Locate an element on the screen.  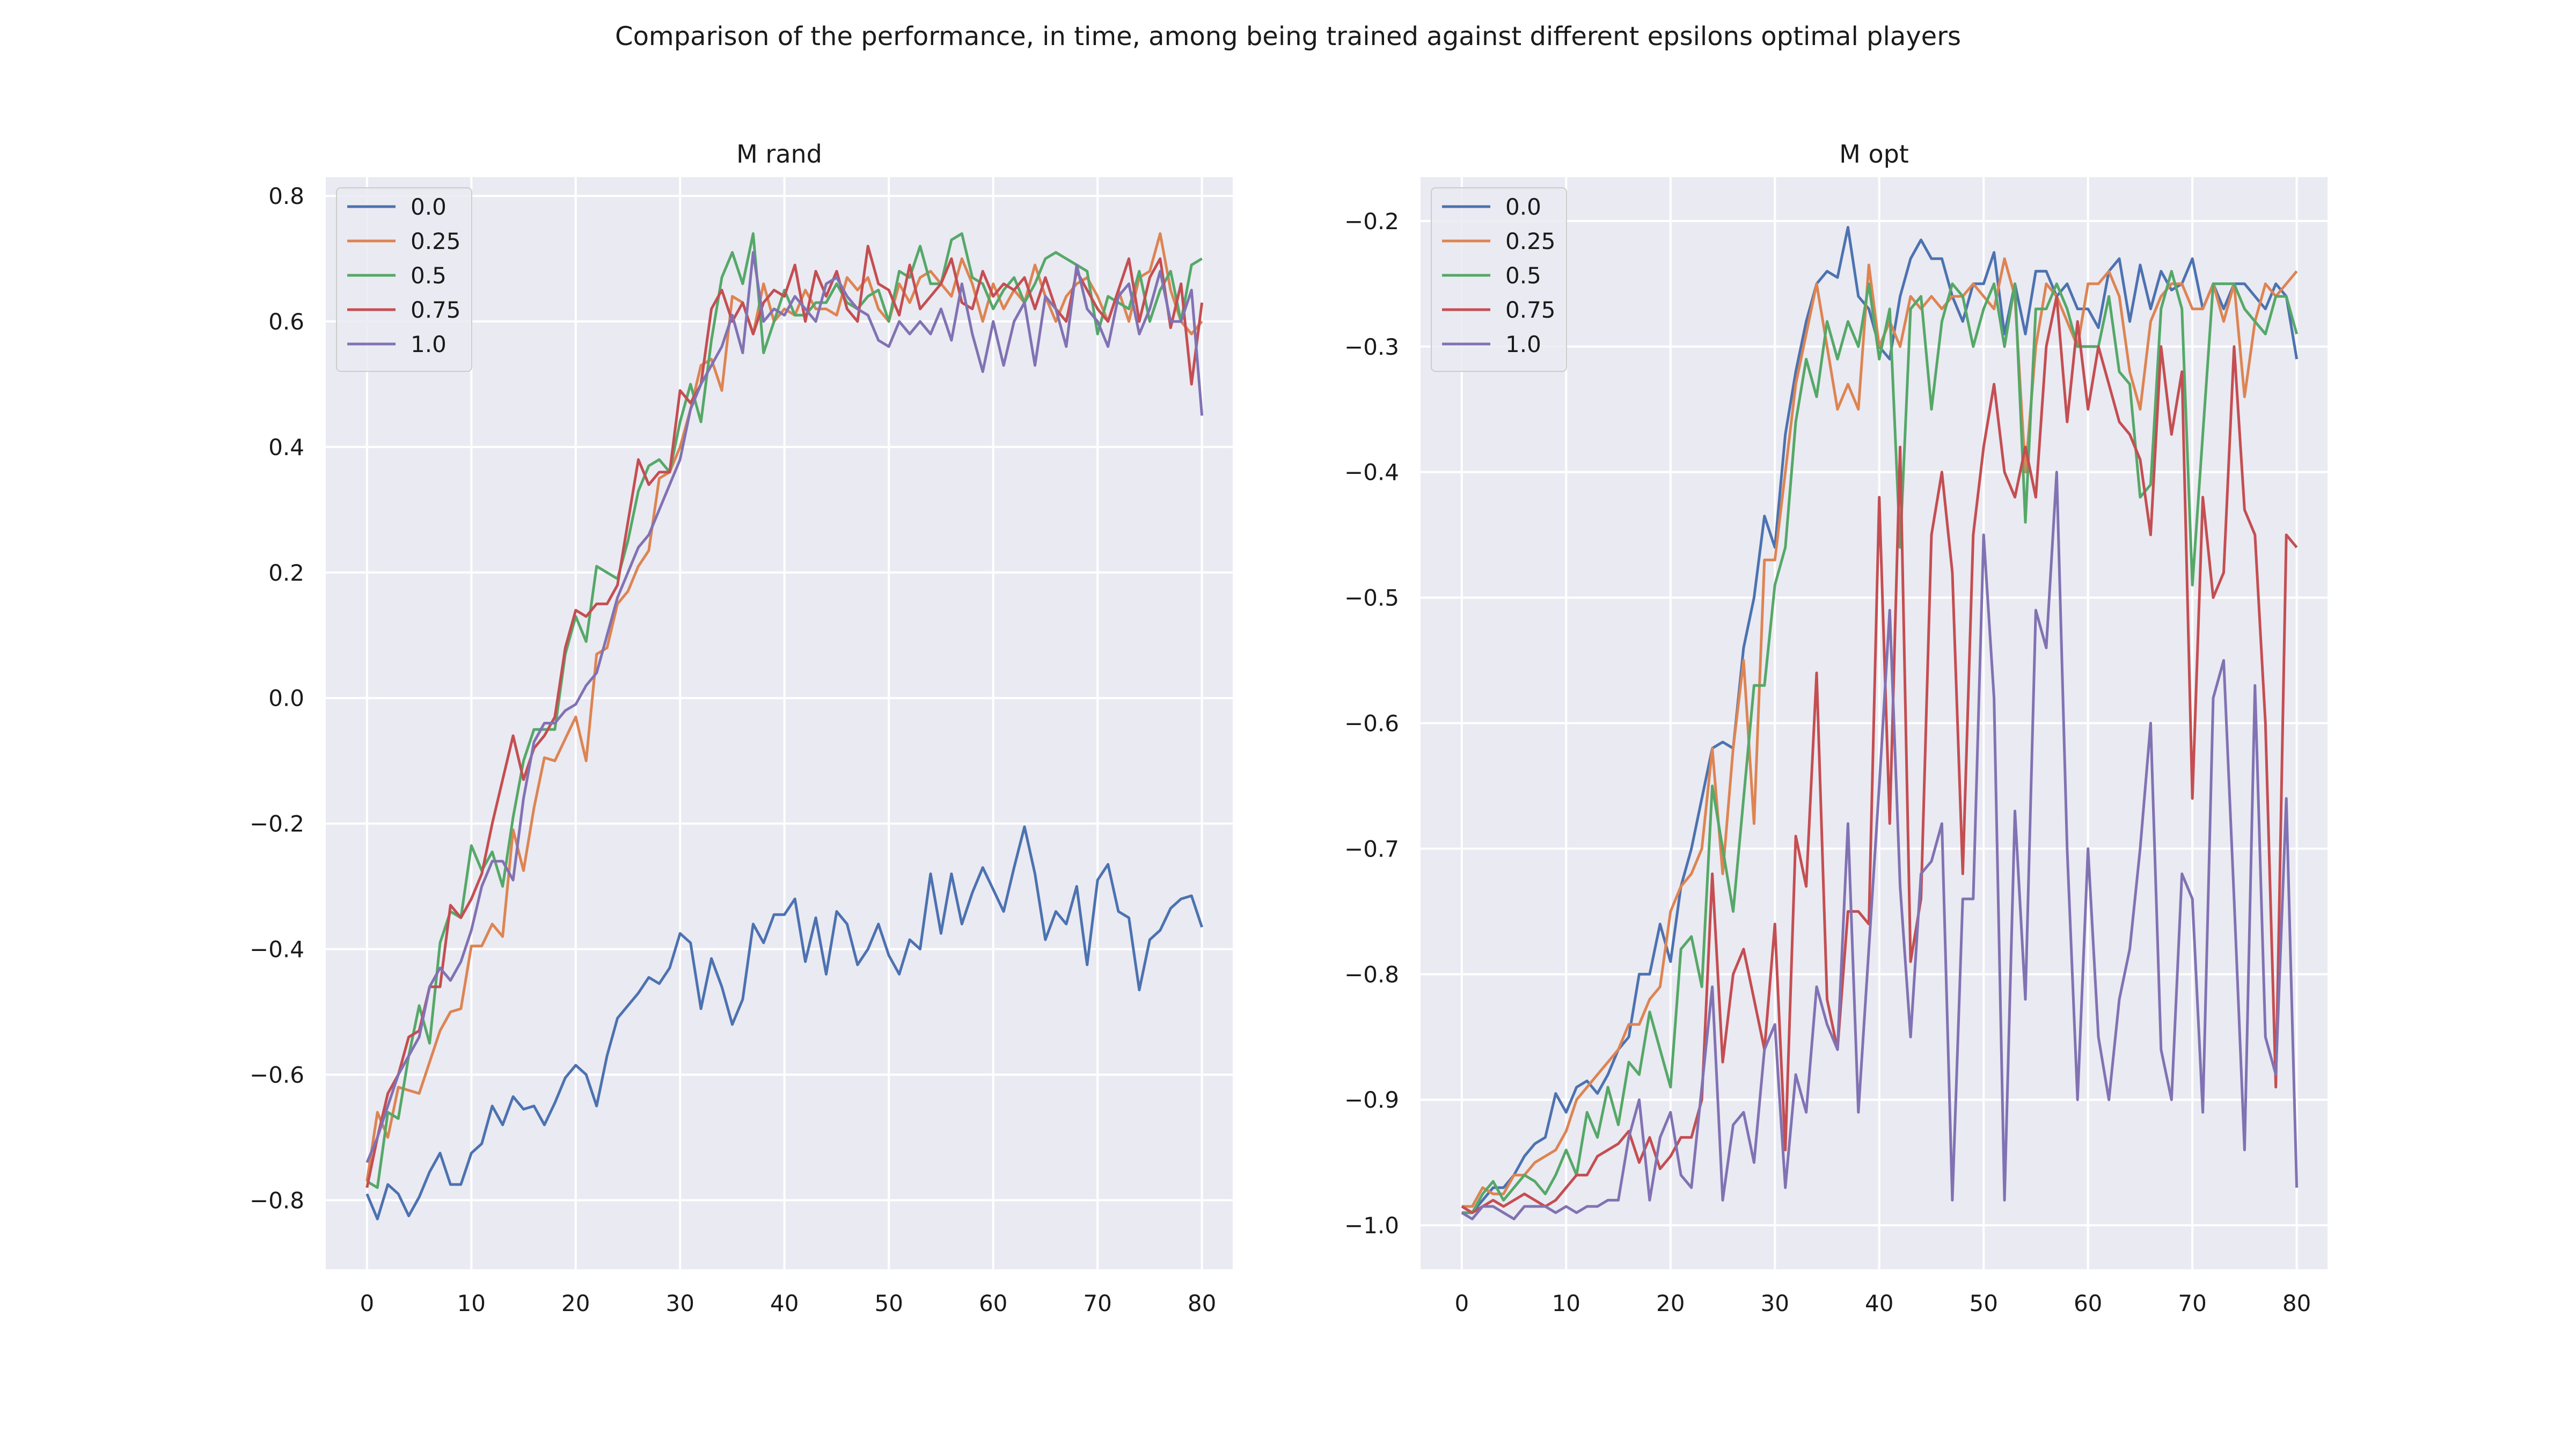
y-tick-label: −0.5 is located at coordinates (1371, 598).